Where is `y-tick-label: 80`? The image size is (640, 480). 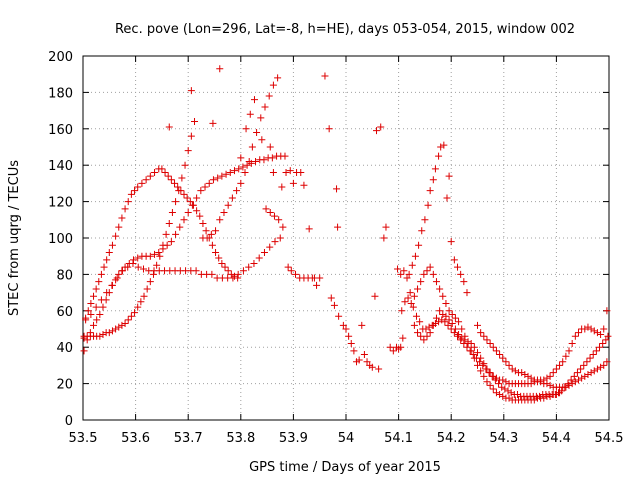 y-tick-label: 80 is located at coordinates (64, 275).